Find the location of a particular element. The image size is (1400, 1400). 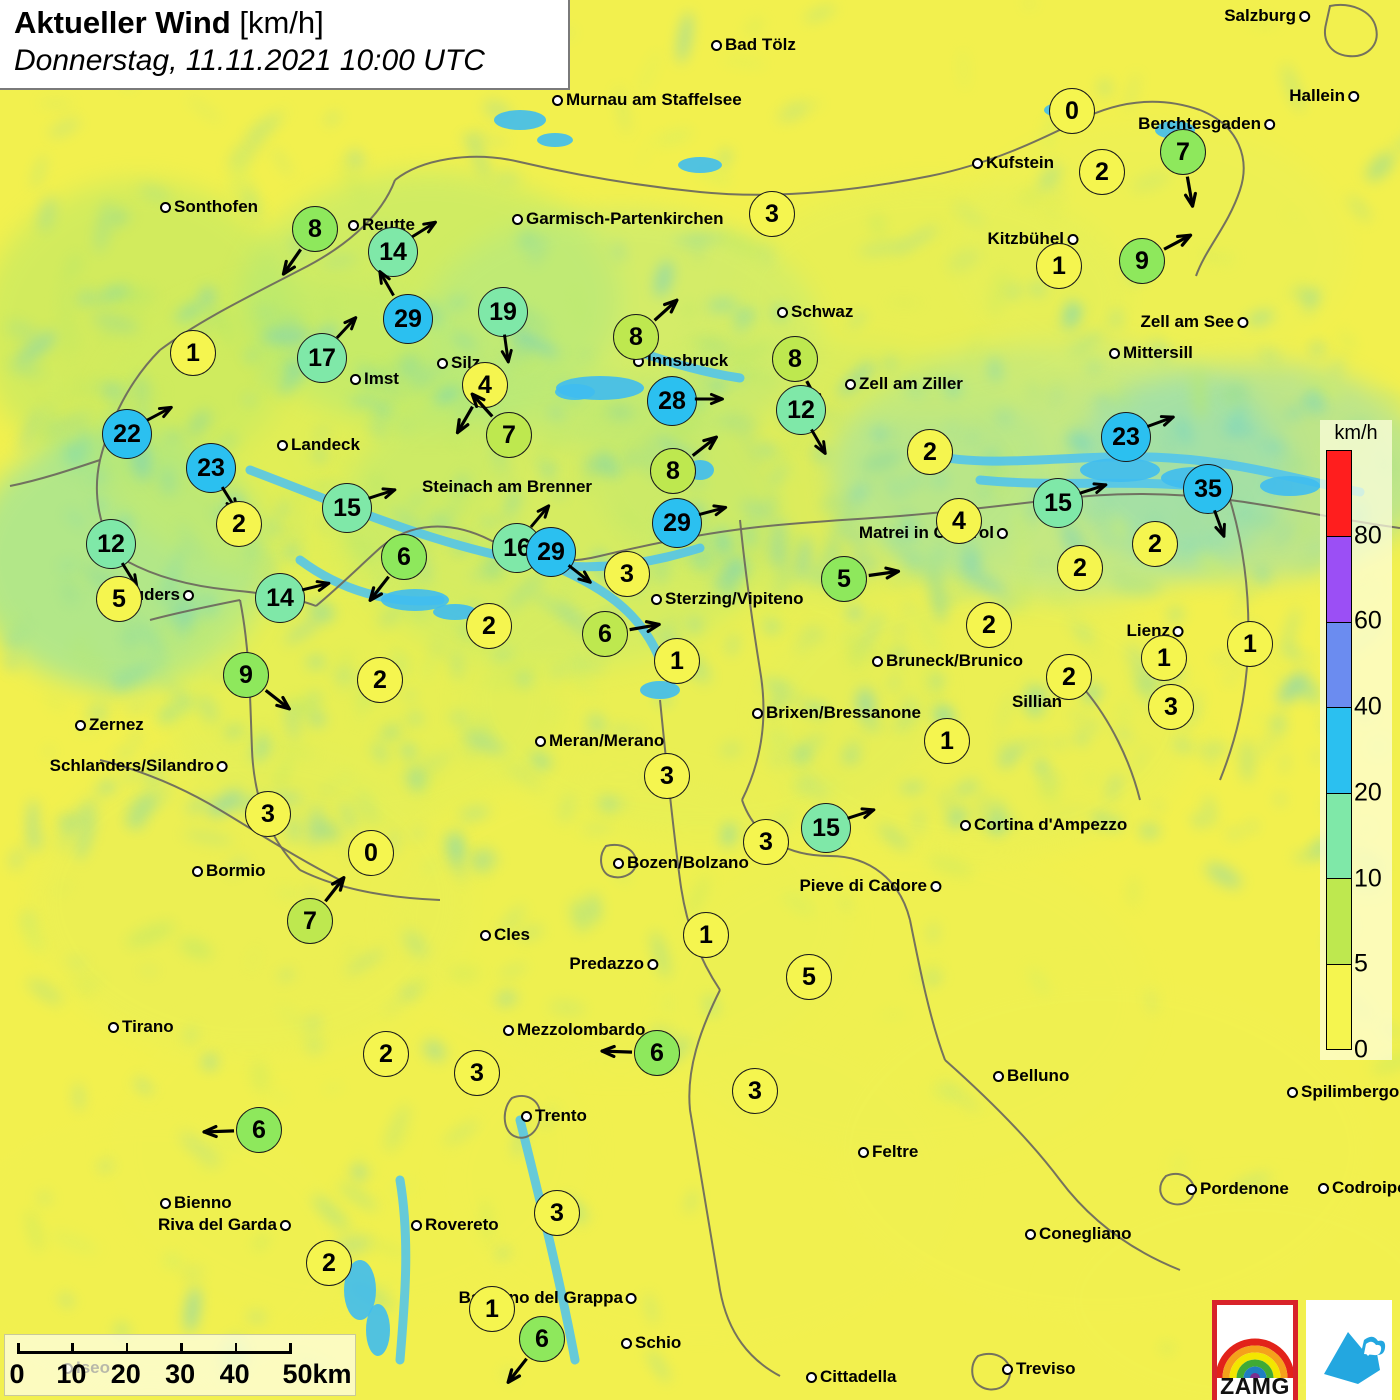

wind-speed-bubble: 15 is located at coordinates (1058, 503).